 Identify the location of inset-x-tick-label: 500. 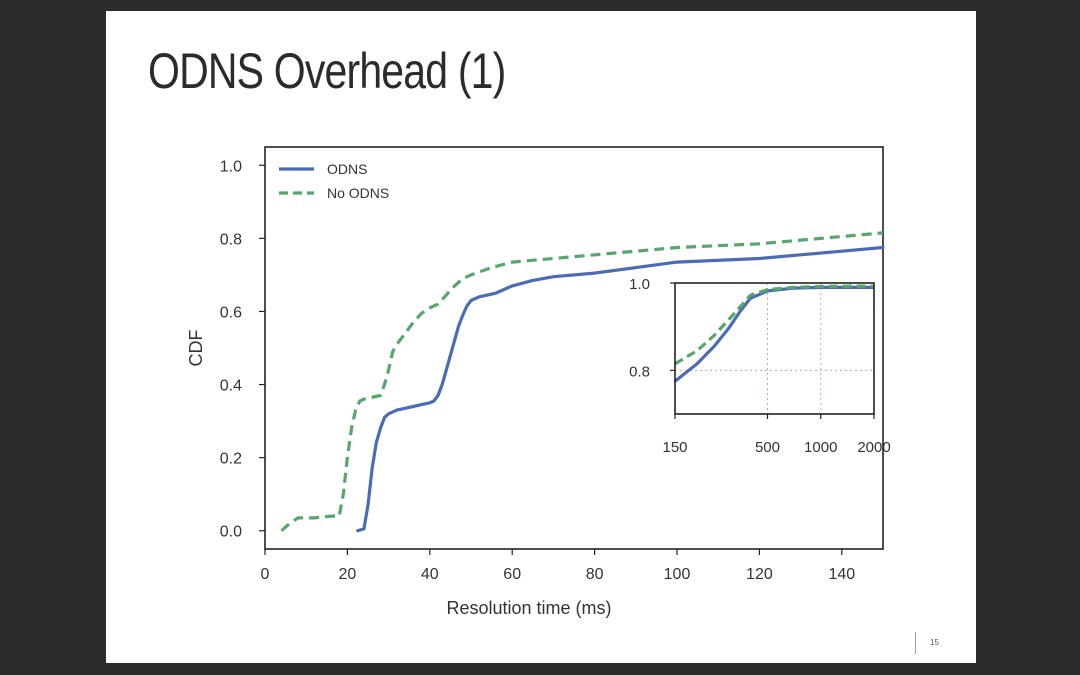
(767, 447).